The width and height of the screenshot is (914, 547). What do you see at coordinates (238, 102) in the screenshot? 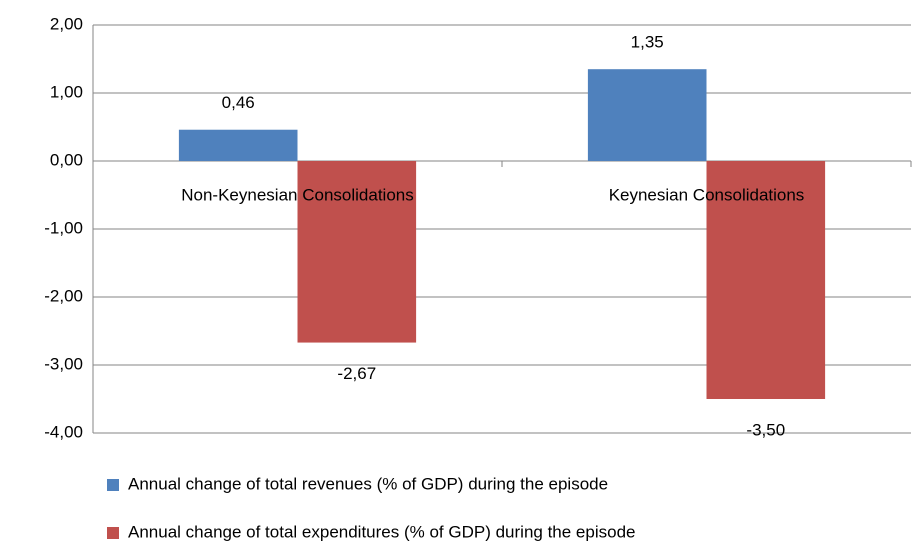
I see `data-label: 0,46` at bounding box center [238, 102].